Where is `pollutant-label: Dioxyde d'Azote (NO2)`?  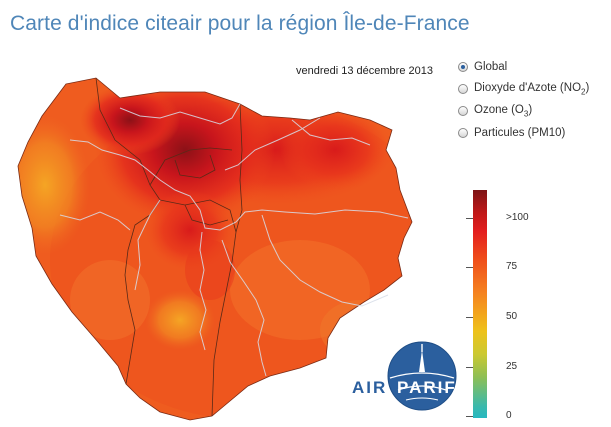
pollutant-label: Dioxyde d'Azote (NO2) is located at coordinates (532, 89).